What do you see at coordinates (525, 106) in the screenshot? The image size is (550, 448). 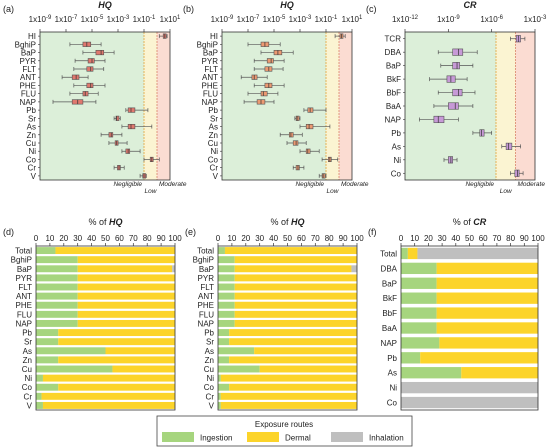 I see `zone-moderate` at bounding box center [525, 106].